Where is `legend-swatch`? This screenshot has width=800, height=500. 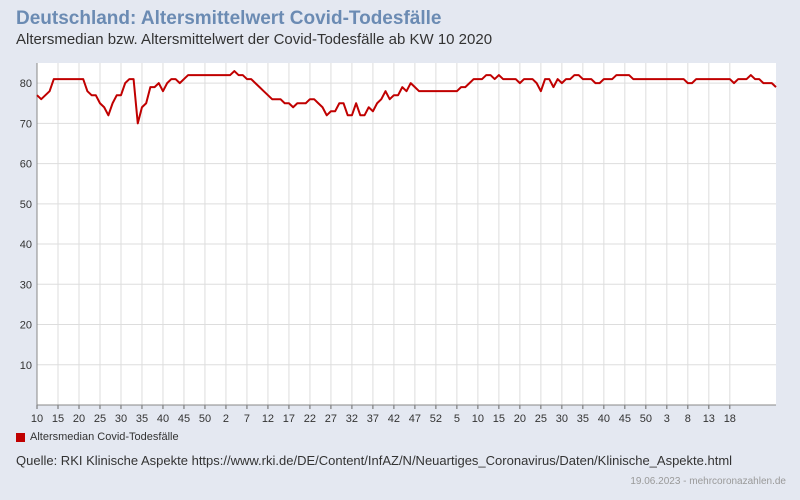
legend-swatch is located at coordinates (20, 437).